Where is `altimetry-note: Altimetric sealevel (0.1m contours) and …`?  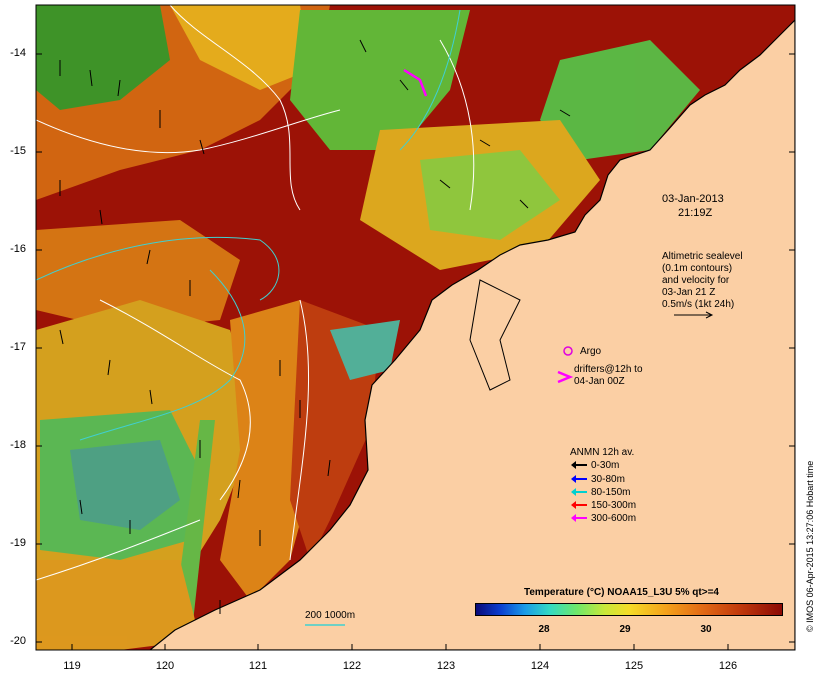
altimetry-note: Altimetric sealevel (0.1m contours) and … is located at coordinates (702, 281).